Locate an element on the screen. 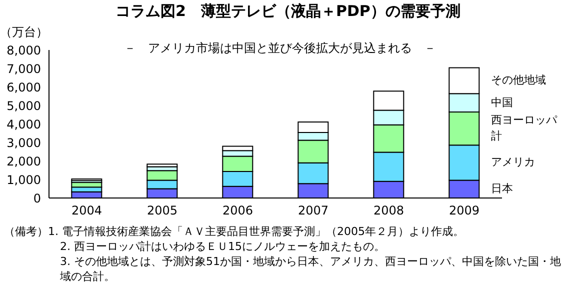 This screenshot has height=290, width=576. y-tick-label: 4,000 is located at coordinates (23, 124).